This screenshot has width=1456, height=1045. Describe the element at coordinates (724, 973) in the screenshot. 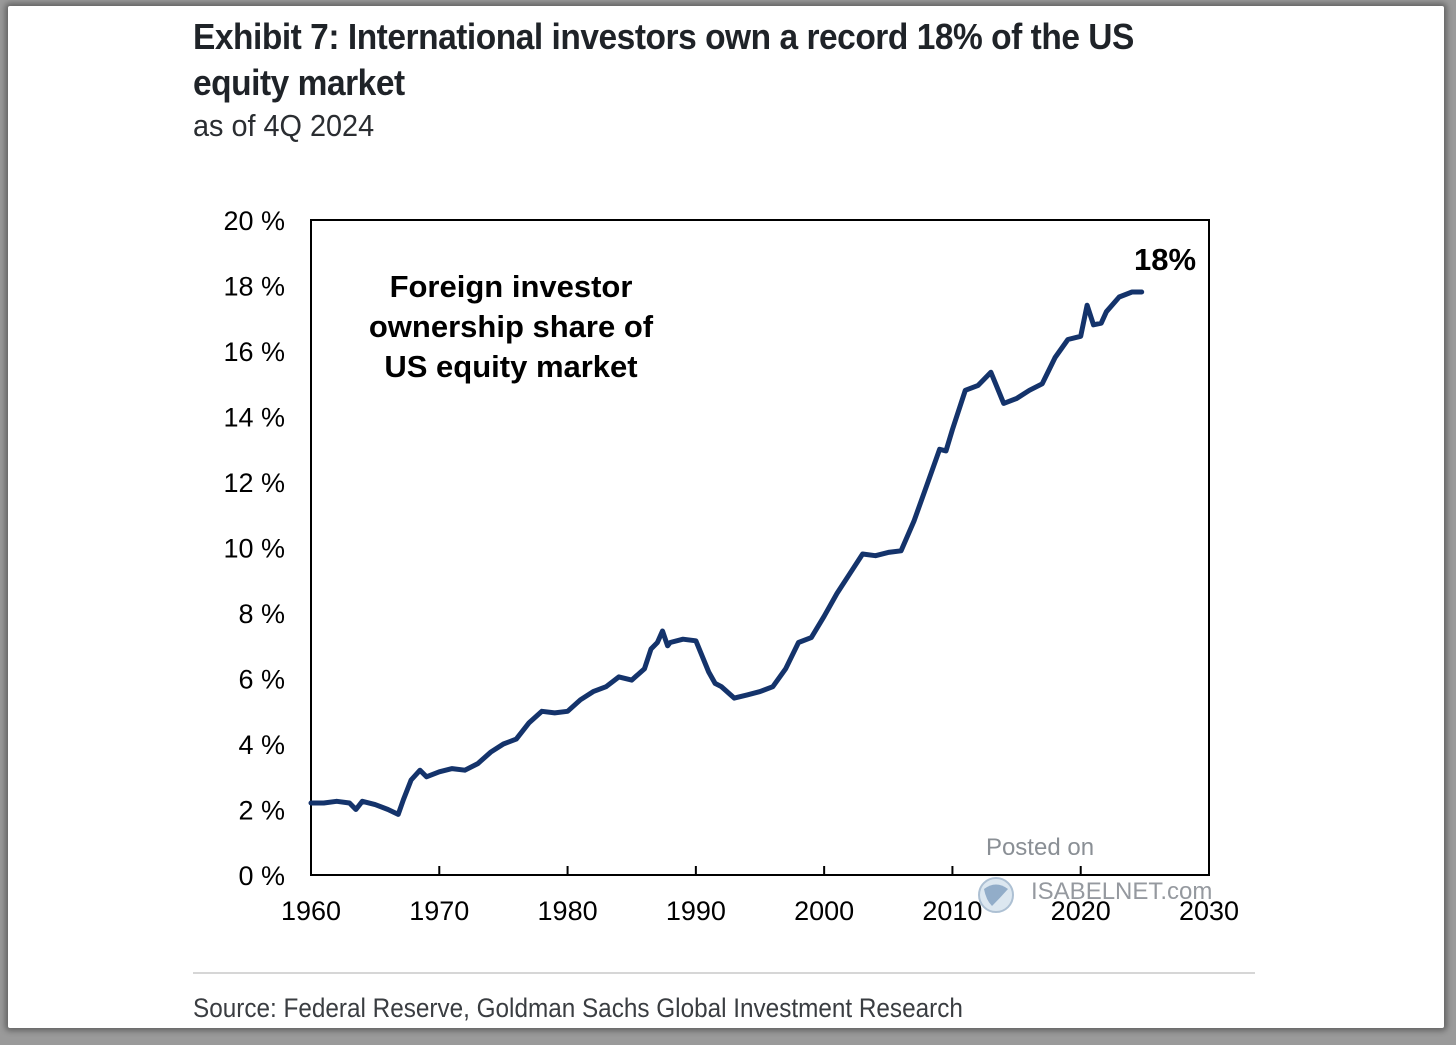

I see `source-divider` at that location.